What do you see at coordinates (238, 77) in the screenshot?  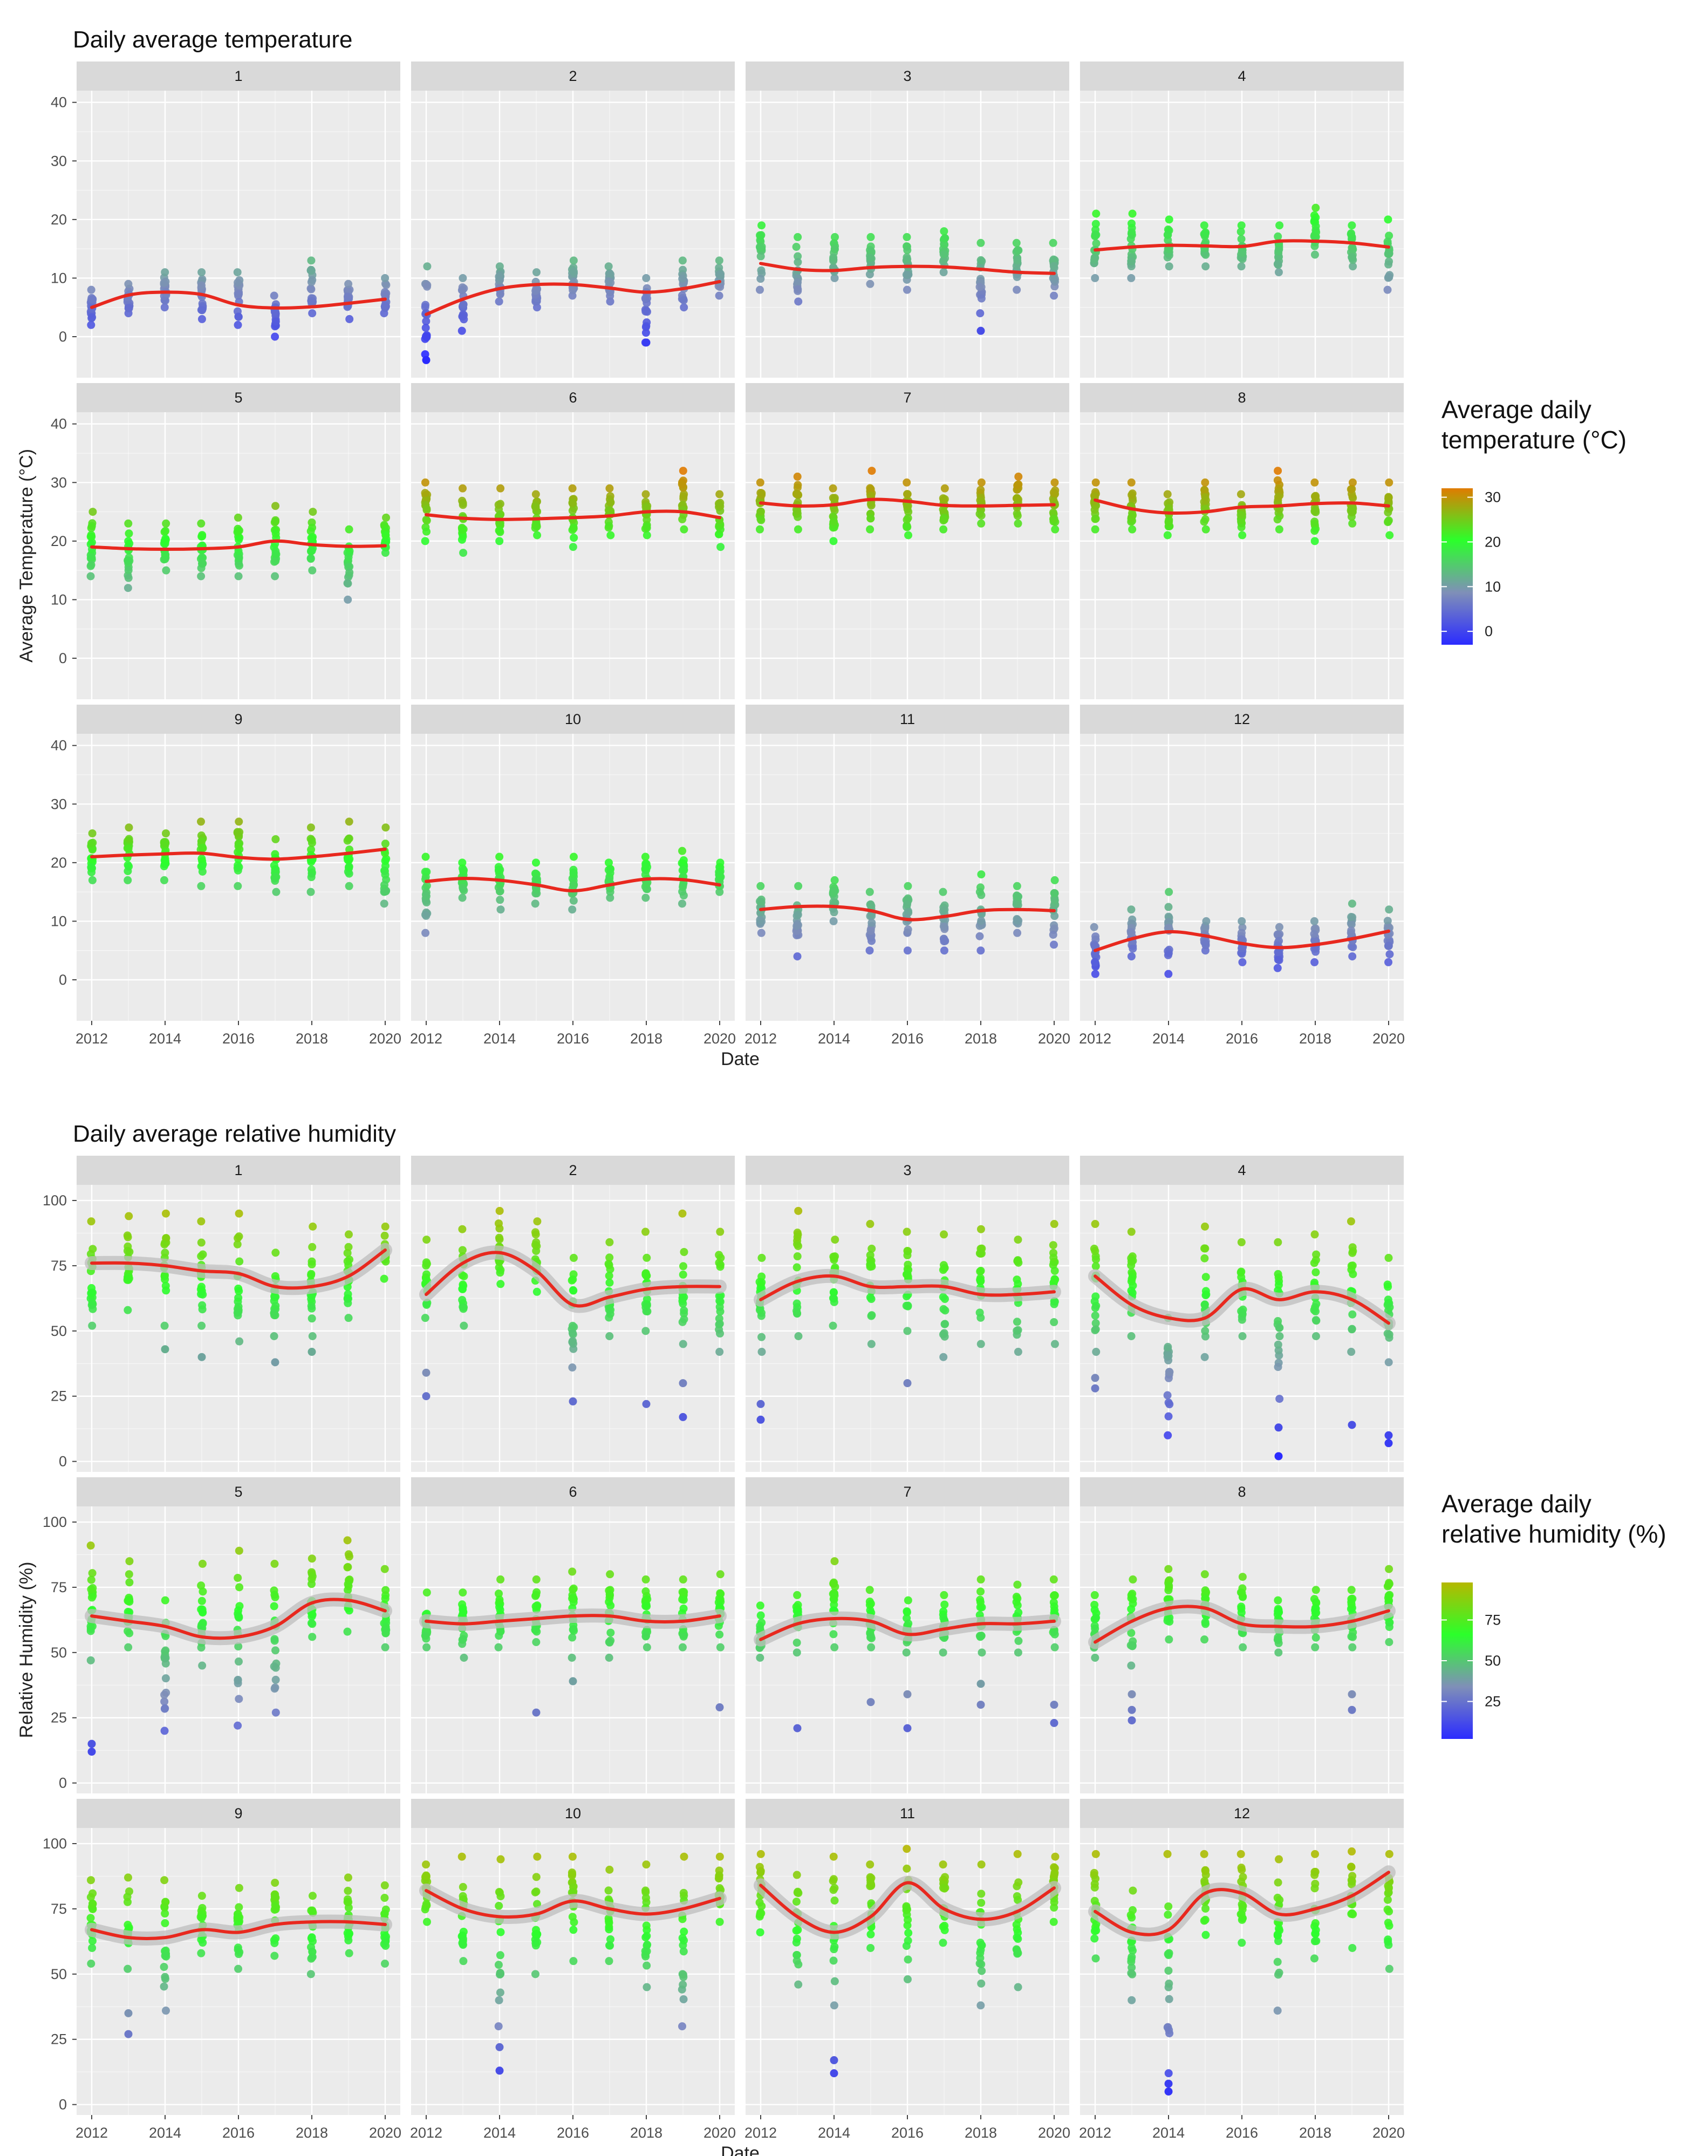 I see `facet-strip` at bounding box center [238, 77].